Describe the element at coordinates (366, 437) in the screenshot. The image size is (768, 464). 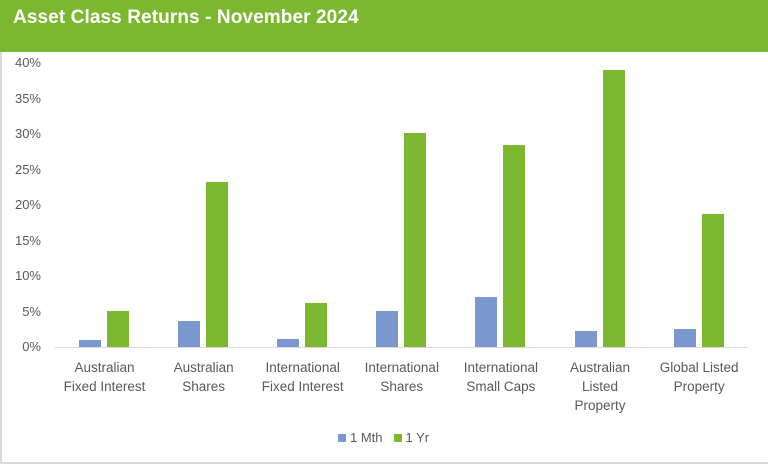
I see `legend-label: 1 Mth` at that location.